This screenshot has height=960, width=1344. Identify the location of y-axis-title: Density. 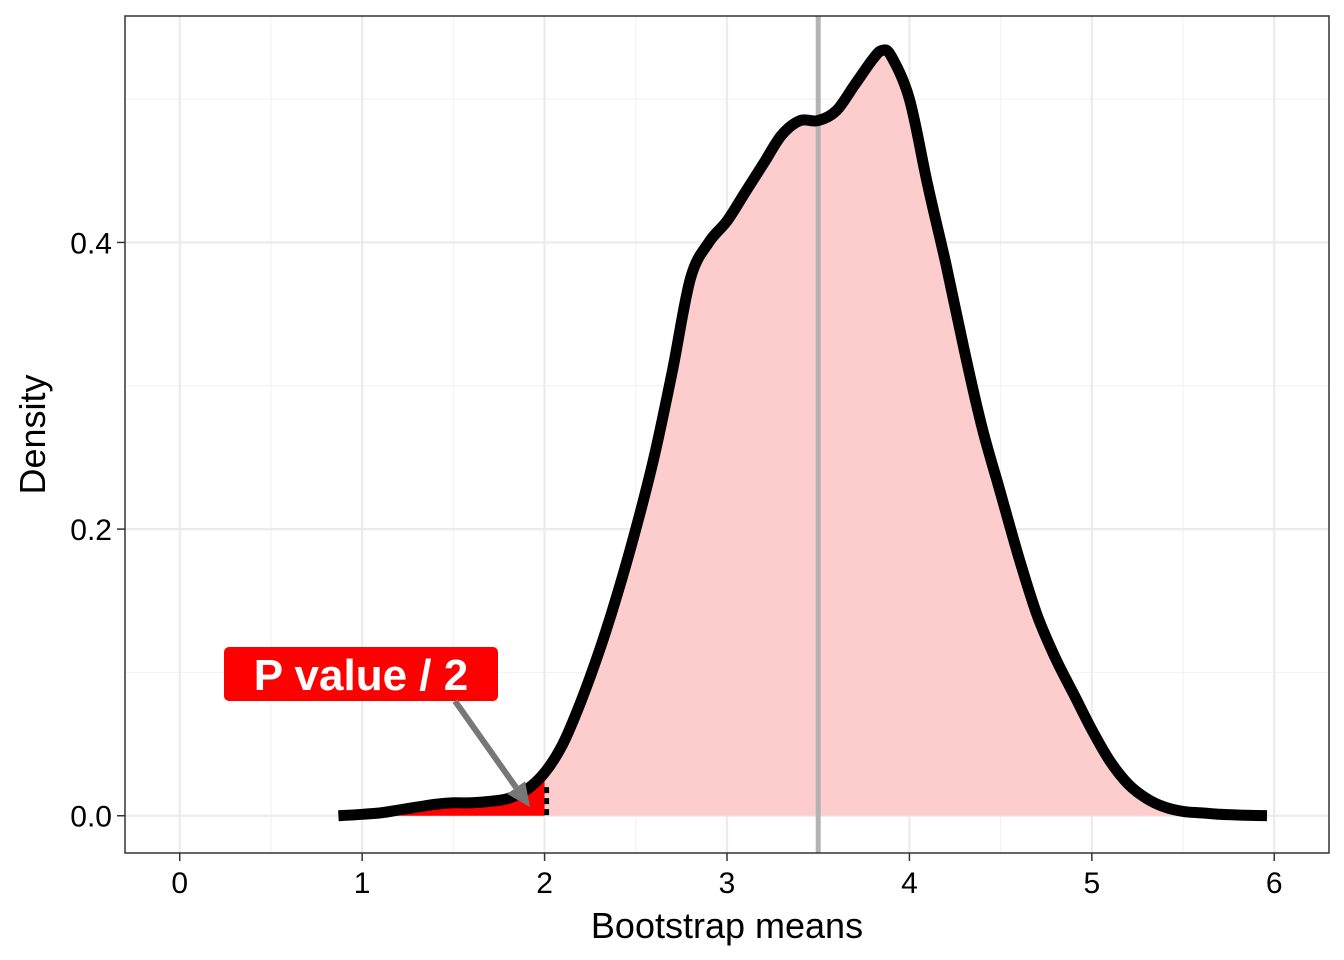
(32, 434).